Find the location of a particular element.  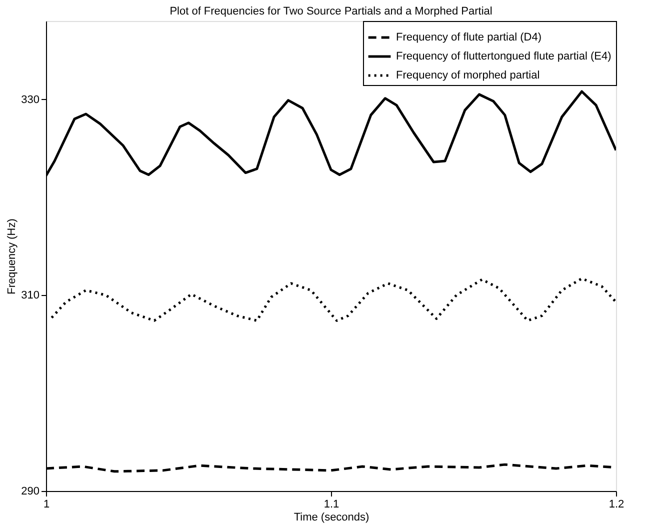

chart-title: Plot of Frequencies for Two Source Partials and a Morphed Partial is located at coordinates (331, 12).